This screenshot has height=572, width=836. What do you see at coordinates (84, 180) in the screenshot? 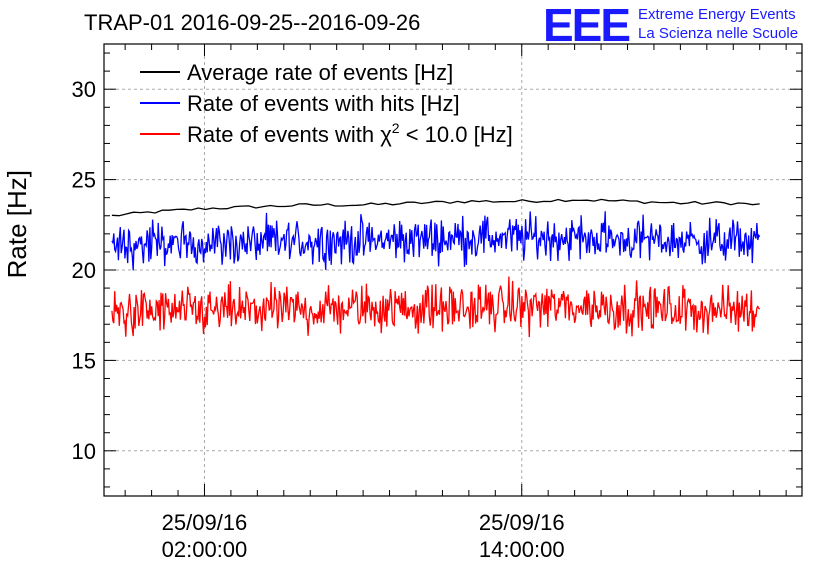
I see `y-tick-label: 25` at bounding box center [84, 180].